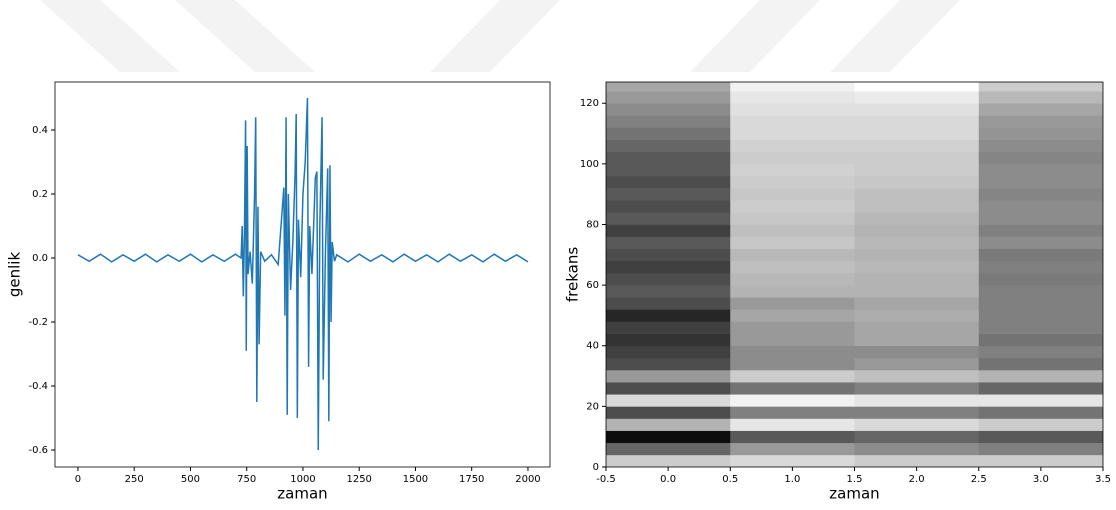  I want to click on y-tick-label: 40, so click(592, 346).